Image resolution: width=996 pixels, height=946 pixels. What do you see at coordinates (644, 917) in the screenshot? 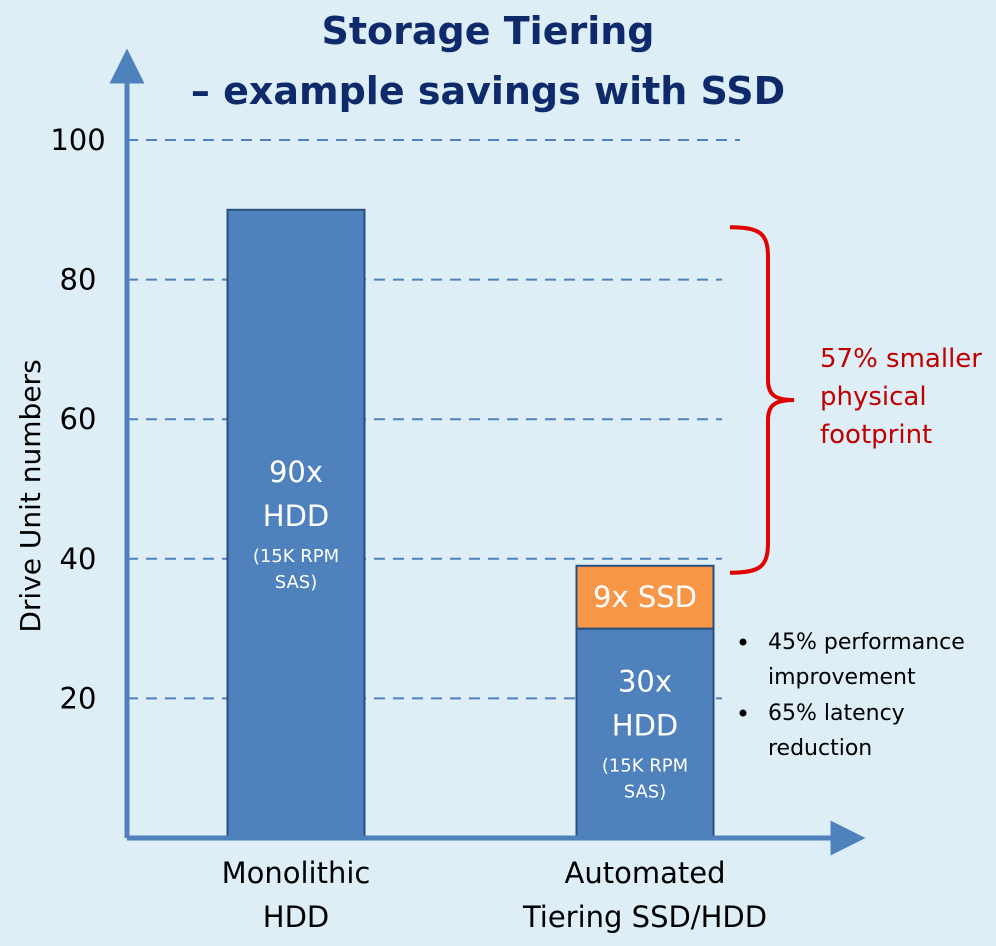
I see `category-label-2-line-2: Tiering SSD/HDD` at bounding box center [644, 917].